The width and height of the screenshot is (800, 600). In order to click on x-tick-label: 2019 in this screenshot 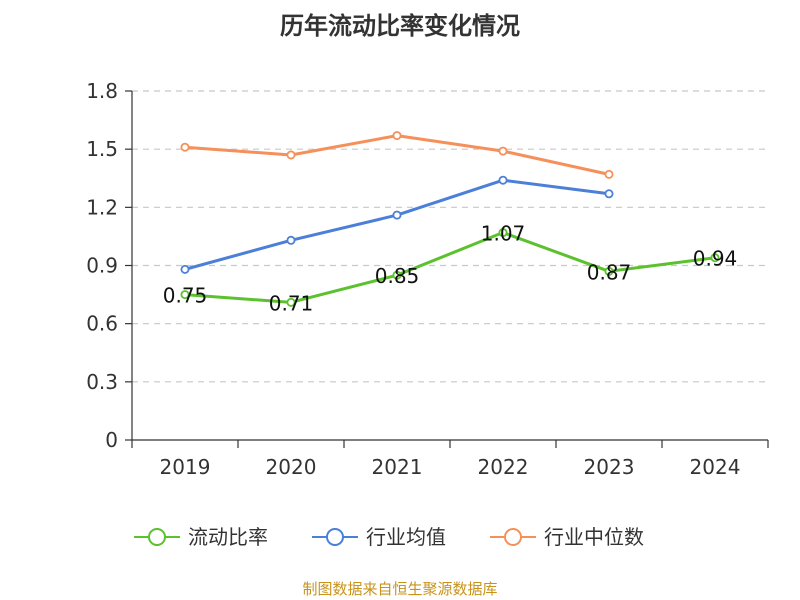, I will do `click(185, 467)`.